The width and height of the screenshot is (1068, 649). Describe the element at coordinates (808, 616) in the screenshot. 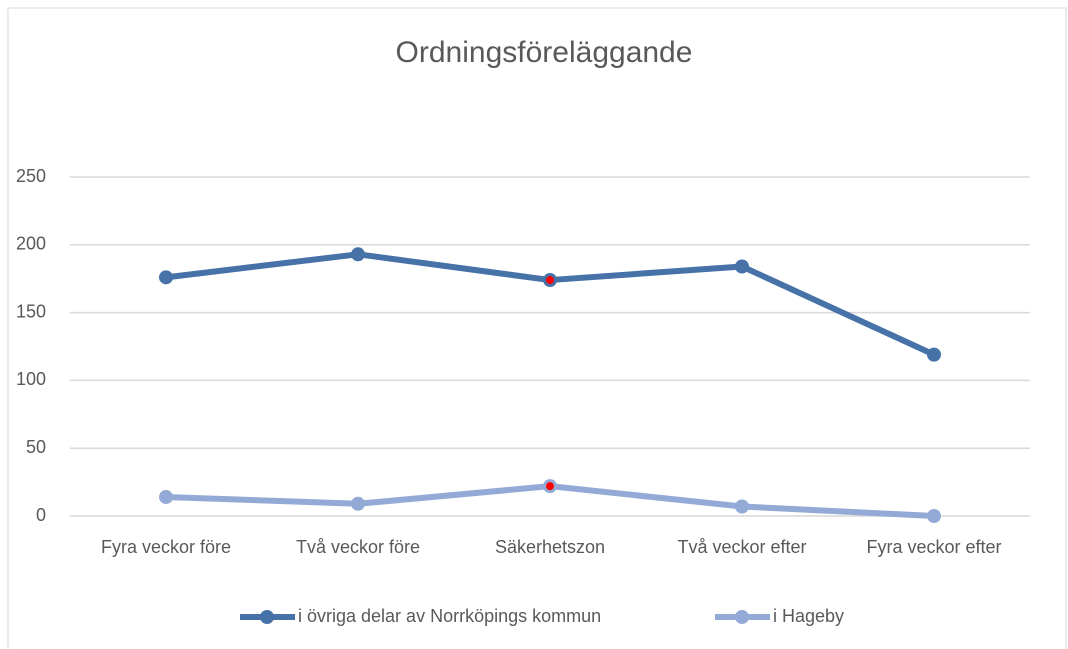

I see `legend-label: i Hageby` at that location.